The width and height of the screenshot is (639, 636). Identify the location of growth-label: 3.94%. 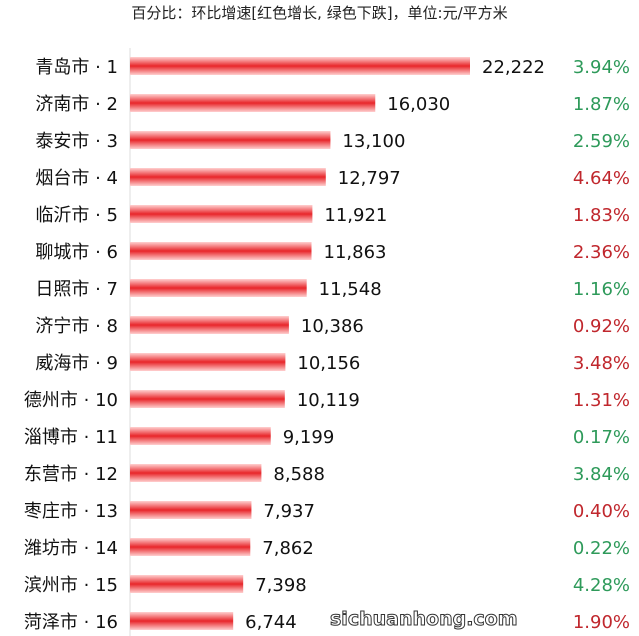
(601, 67).